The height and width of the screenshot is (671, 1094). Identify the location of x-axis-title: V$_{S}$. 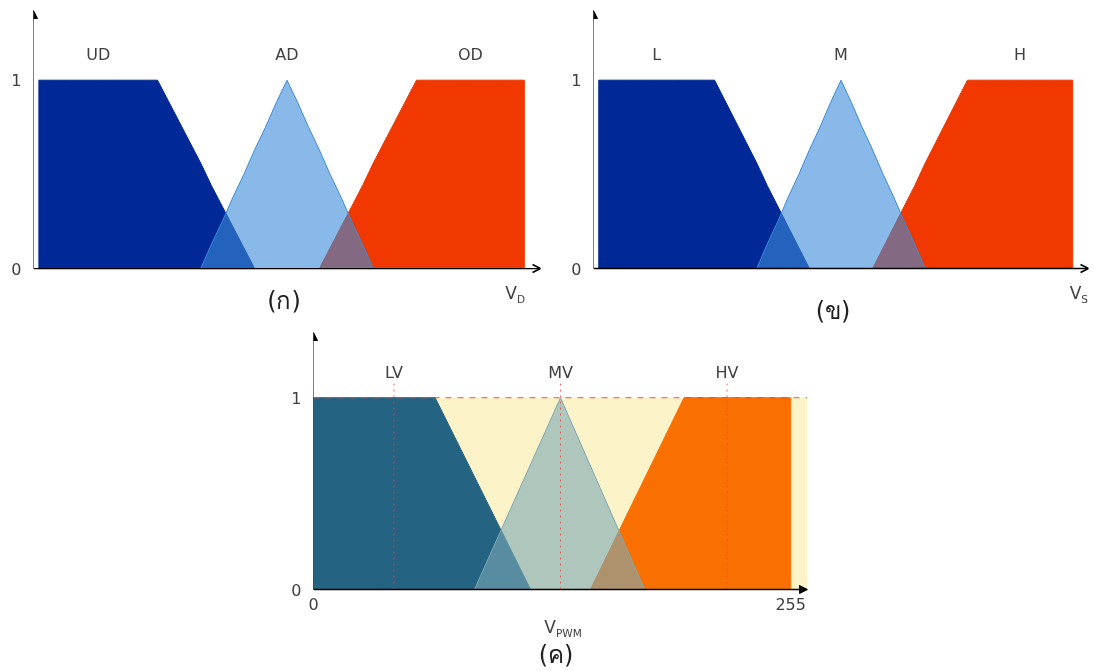
(1078, 295).